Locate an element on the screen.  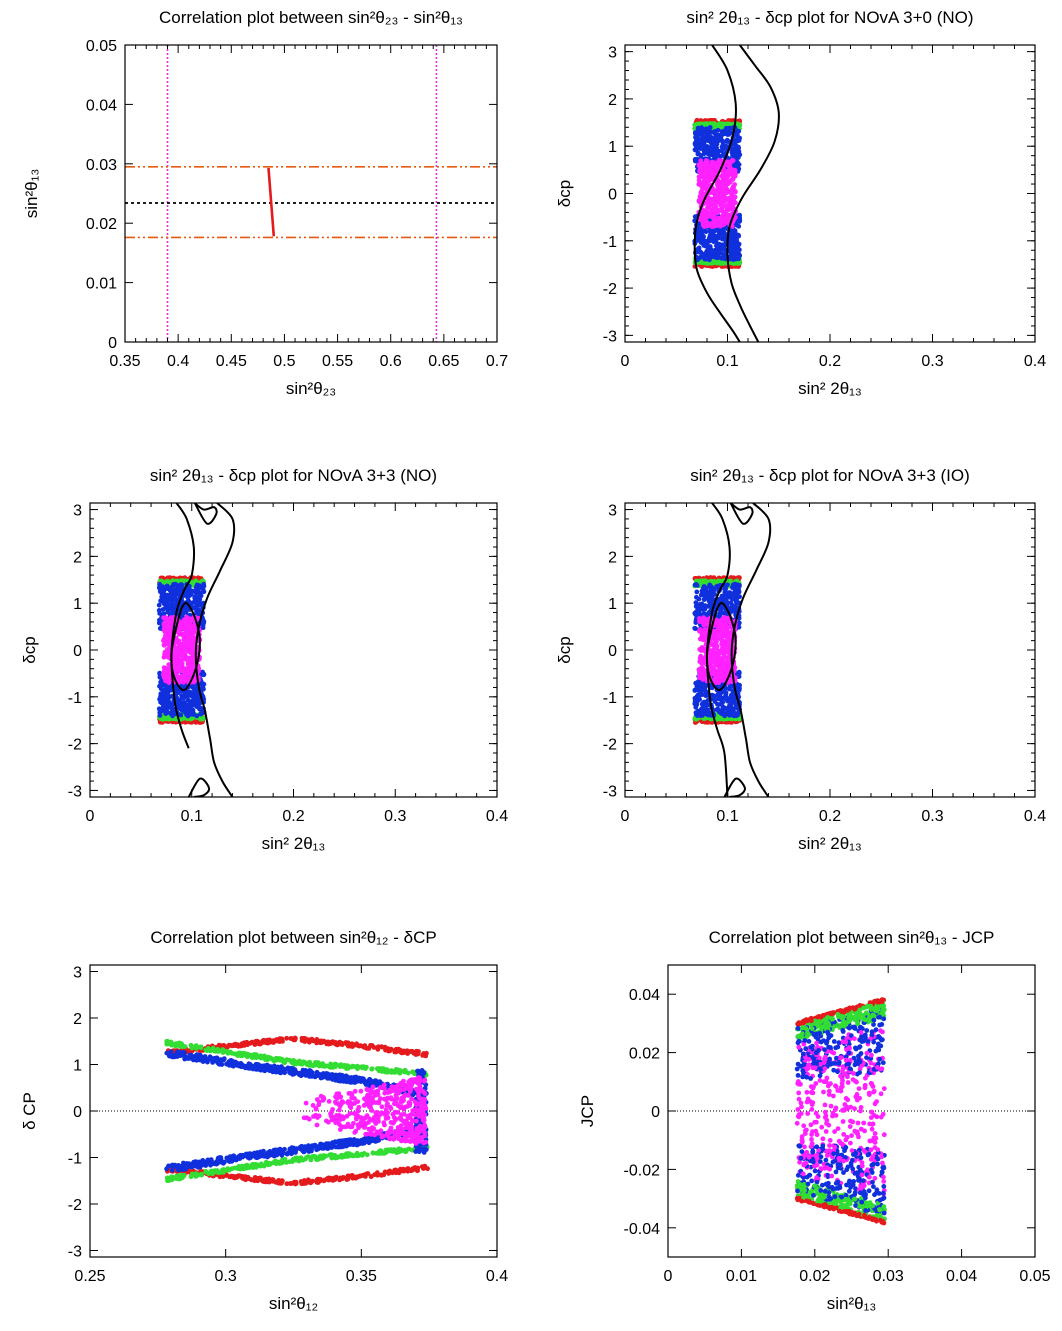
x-axis-label: sin² 2θ₁₃ is located at coordinates (294, 843).